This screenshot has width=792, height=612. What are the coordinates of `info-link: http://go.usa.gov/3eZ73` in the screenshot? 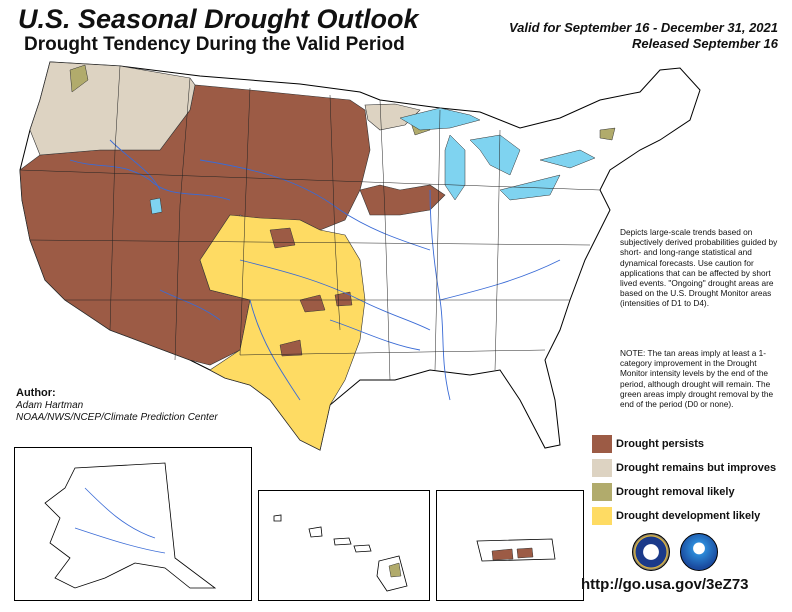 It's located at (665, 584).